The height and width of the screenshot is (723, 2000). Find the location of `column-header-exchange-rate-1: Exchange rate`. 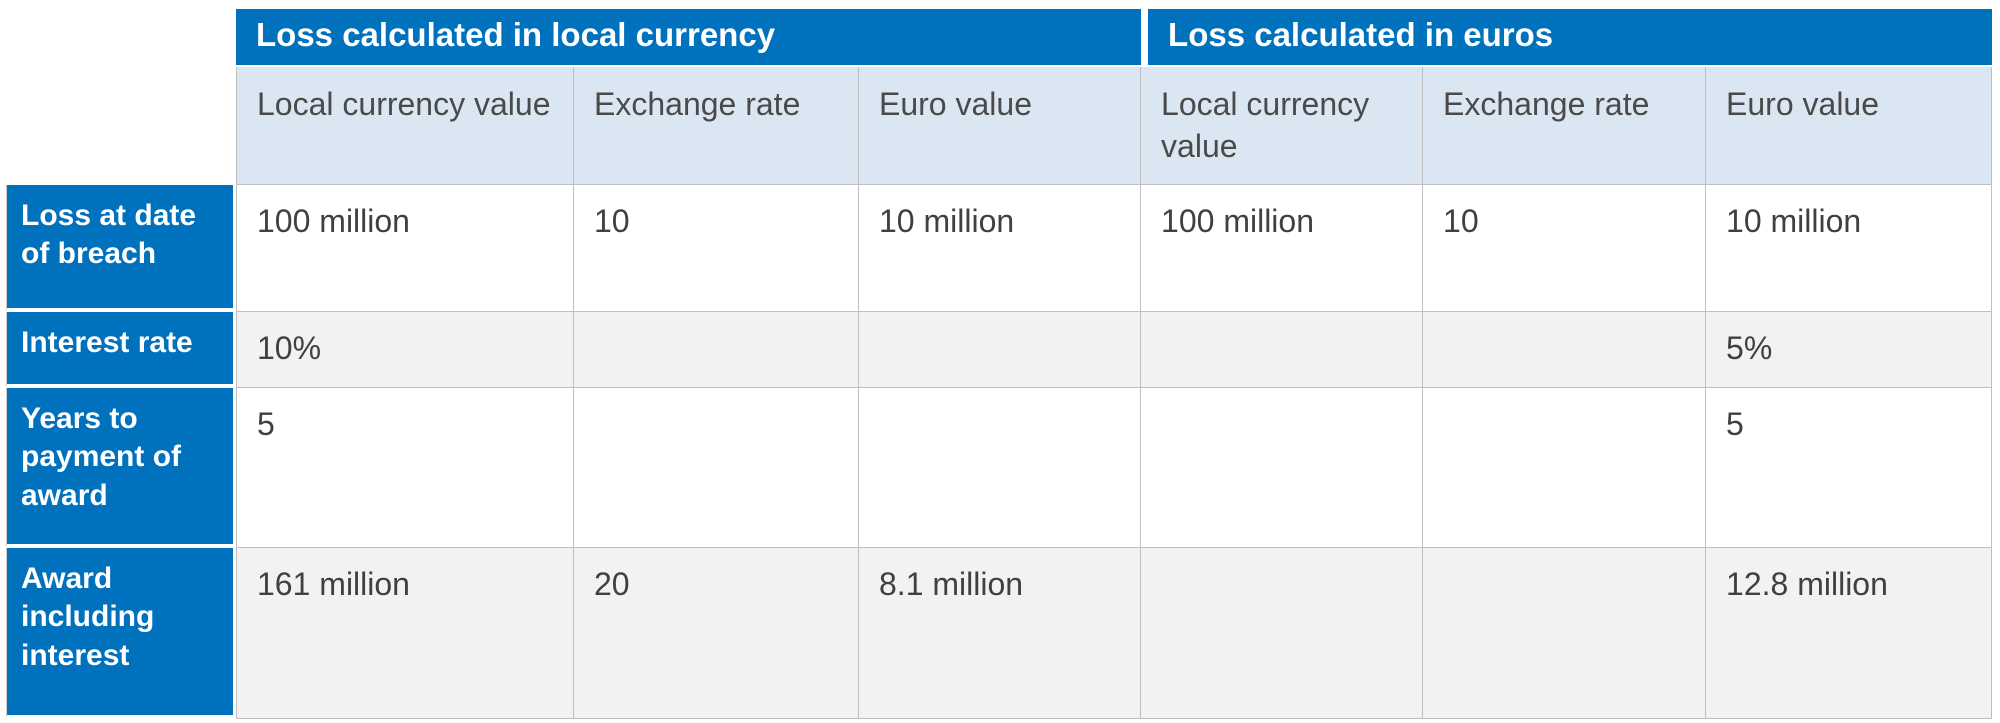

column-header-exchange-rate-1: Exchange rate is located at coordinates (716, 126).